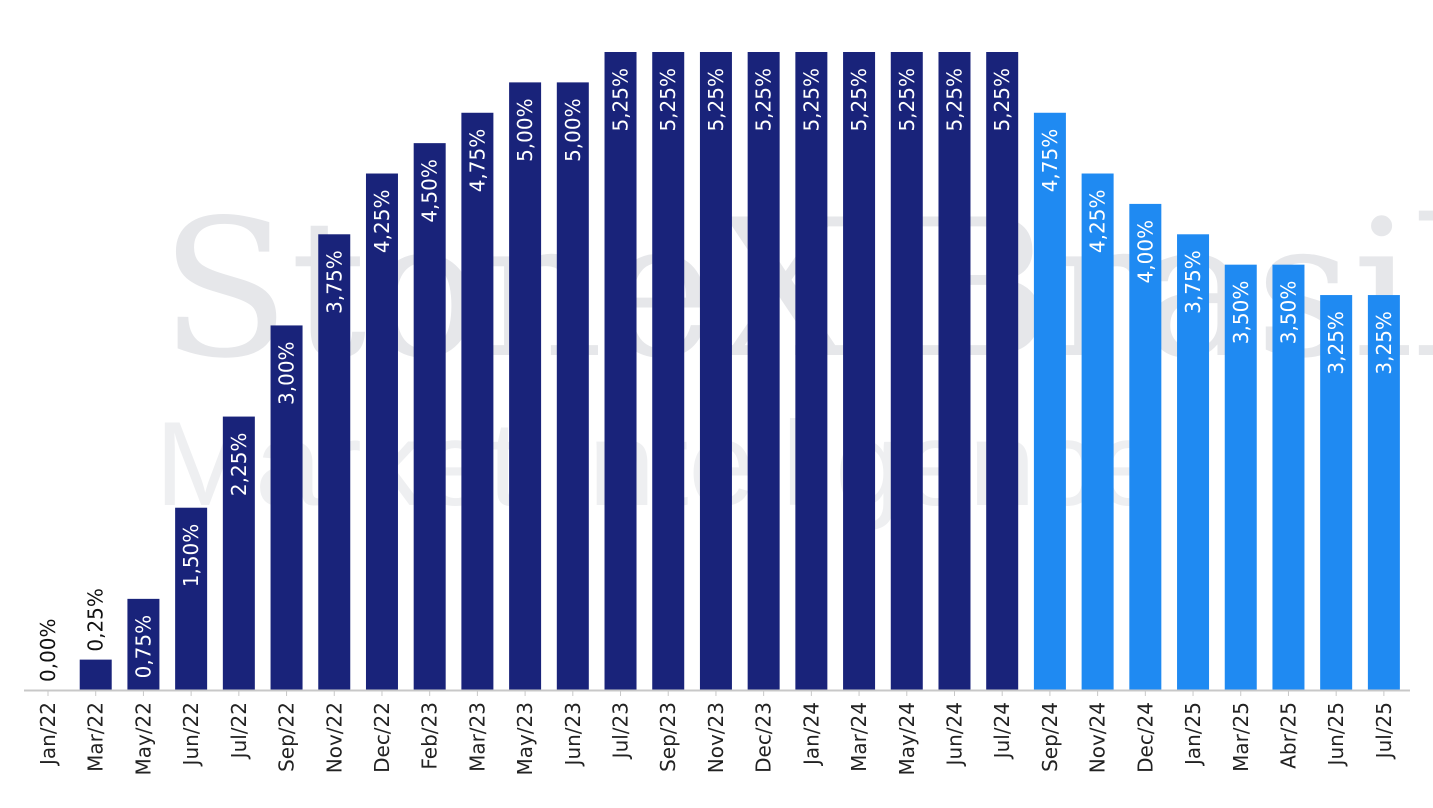  What do you see at coordinates (477, 737) in the screenshot?
I see `x-axis-tick-label: Mar/23` at bounding box center [477, 737].